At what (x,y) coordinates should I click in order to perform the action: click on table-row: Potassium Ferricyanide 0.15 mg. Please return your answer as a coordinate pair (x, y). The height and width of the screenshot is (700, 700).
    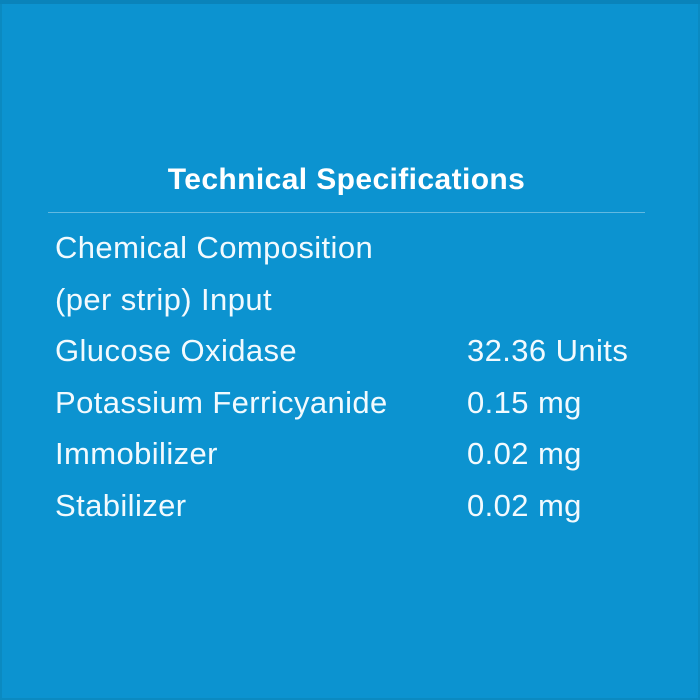
    Looking at the image, I should click on (350, 403).